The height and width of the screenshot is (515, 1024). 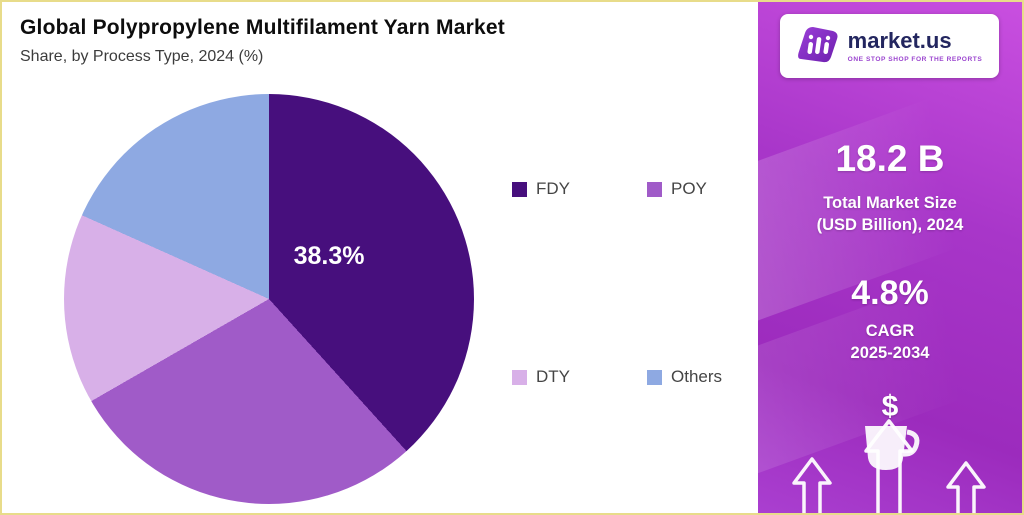 I want to click on legend-item-dty: DTY, so click(x=541, y=377).